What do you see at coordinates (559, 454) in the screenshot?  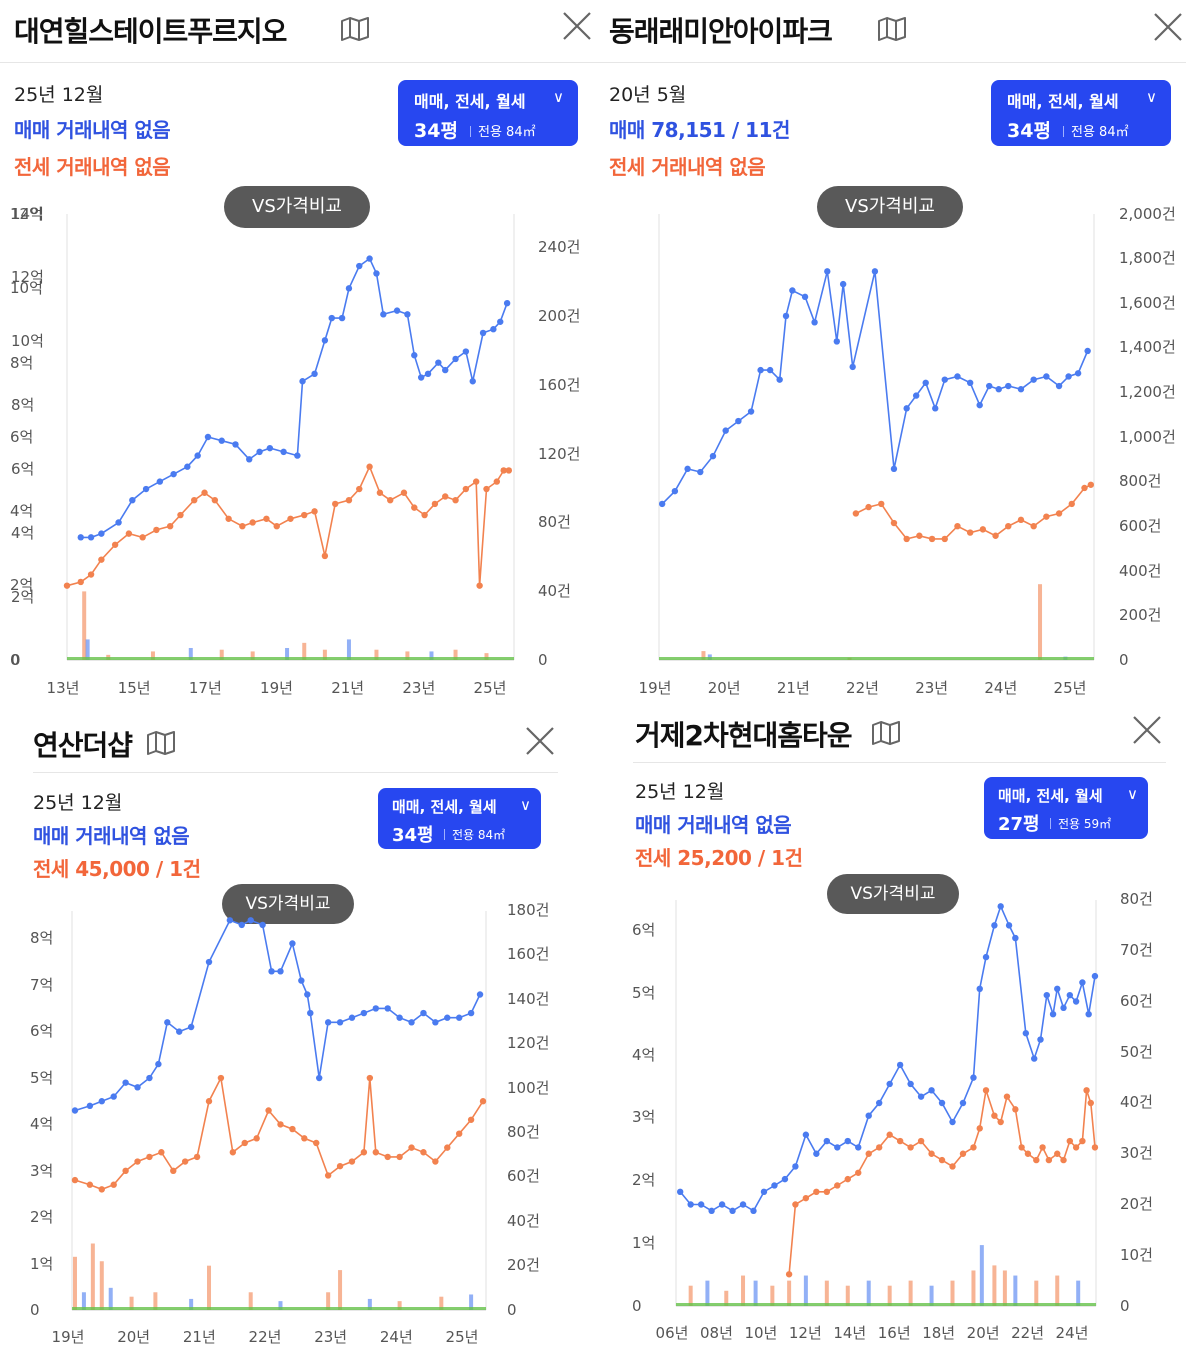 I see `right-axis-tick-label: 120건` at bounding box center [559, 454].